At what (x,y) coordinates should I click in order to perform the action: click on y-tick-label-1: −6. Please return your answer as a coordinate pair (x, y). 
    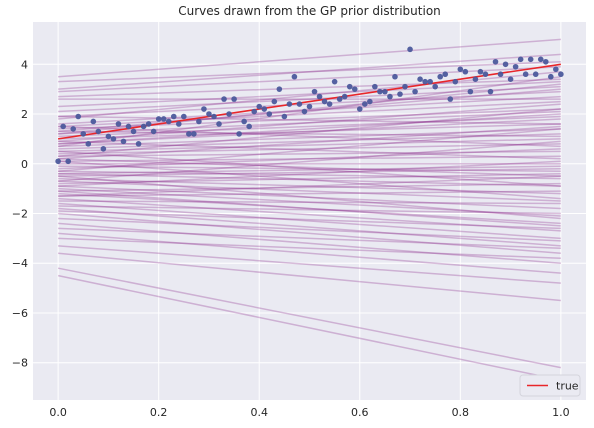
    Looking at the image, I should click on (20, 313).